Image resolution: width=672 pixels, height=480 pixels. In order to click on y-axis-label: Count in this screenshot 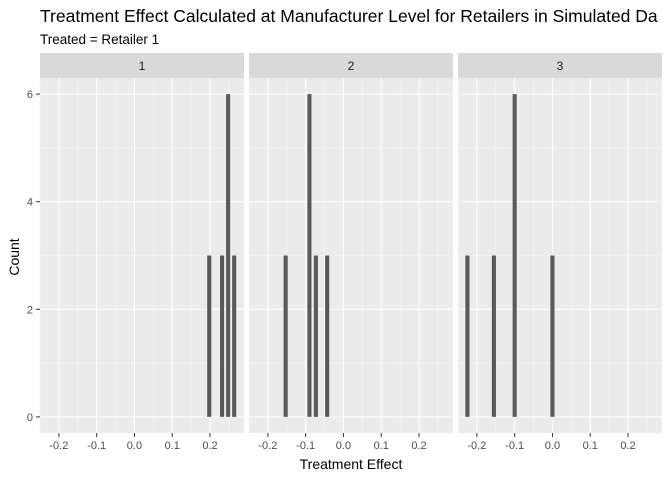, I will do `click(14, 256)`.